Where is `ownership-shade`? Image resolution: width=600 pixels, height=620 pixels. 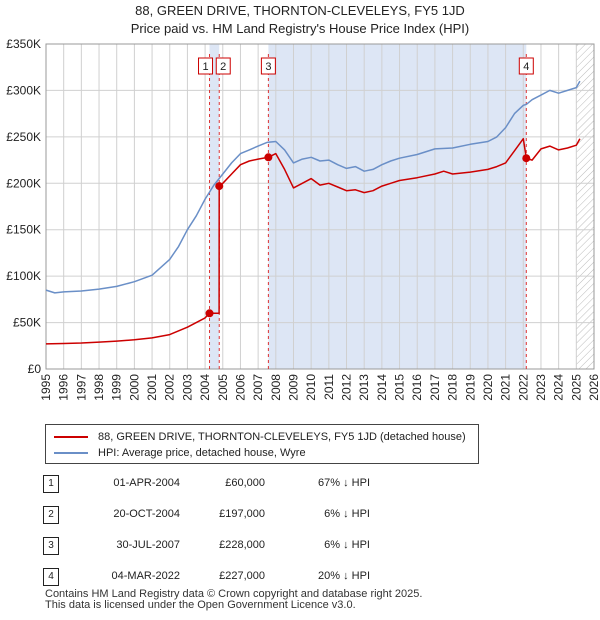 ownership-shade is located at coordinates (214, 206).